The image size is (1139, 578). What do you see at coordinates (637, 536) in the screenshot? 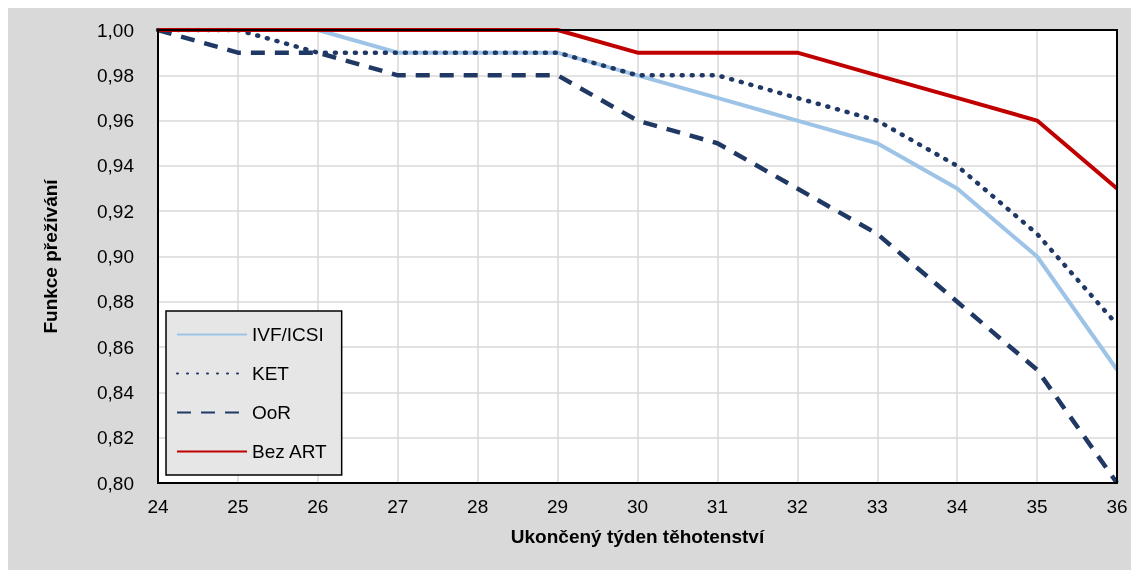
I see `x-axis-title: Ukončený týden těhotenství` at bounding box center [637, 536].